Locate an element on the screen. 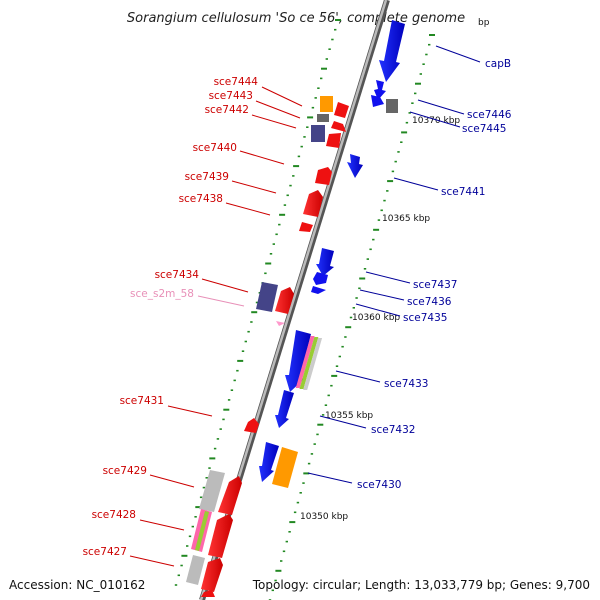  gene-label-sce7428: sce7428 is located at coordinates (114, 515).